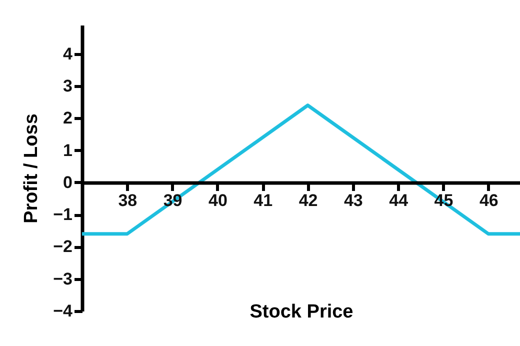 This screenshot has height=346, width=520. Describe the element at coordinates (488, 200) in the screenshot. I see `x-tick-label: 46` at that location.